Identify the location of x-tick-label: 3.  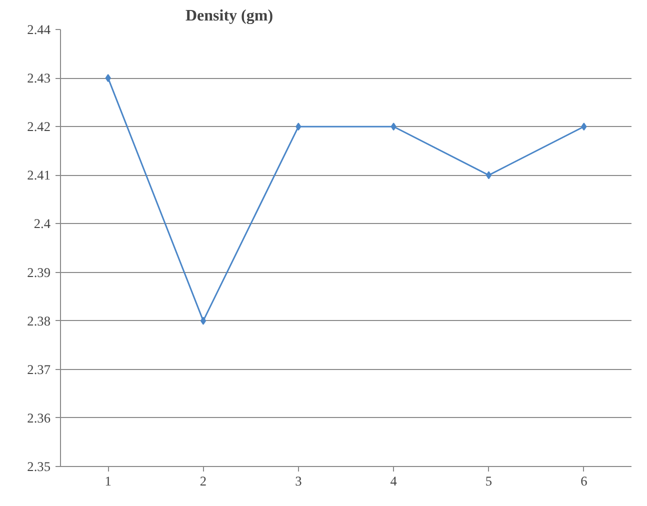
(298, 481).